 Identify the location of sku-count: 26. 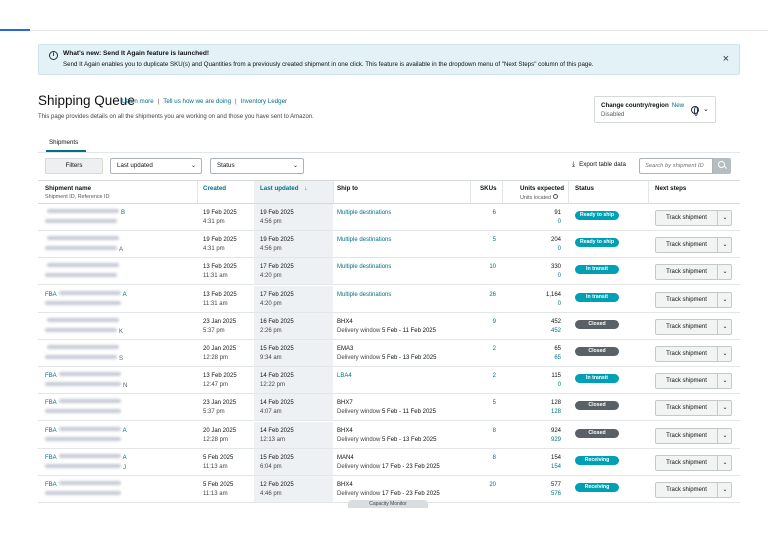
(492, 294).